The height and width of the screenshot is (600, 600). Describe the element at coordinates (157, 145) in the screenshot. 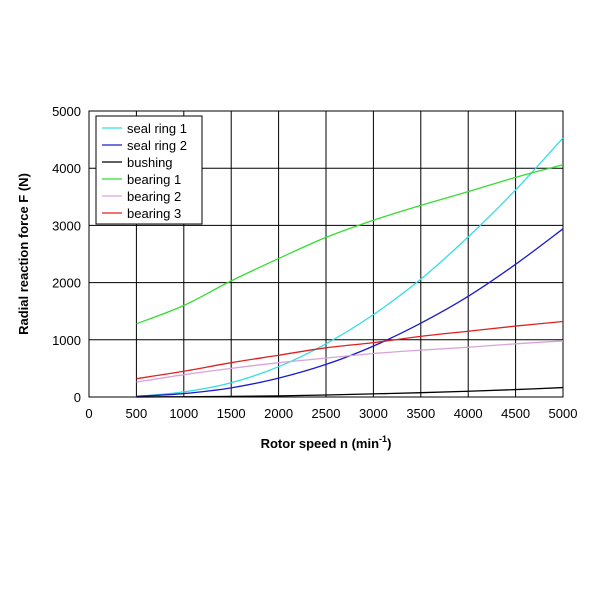

I see `legend-label: seal ring 2` at that location.